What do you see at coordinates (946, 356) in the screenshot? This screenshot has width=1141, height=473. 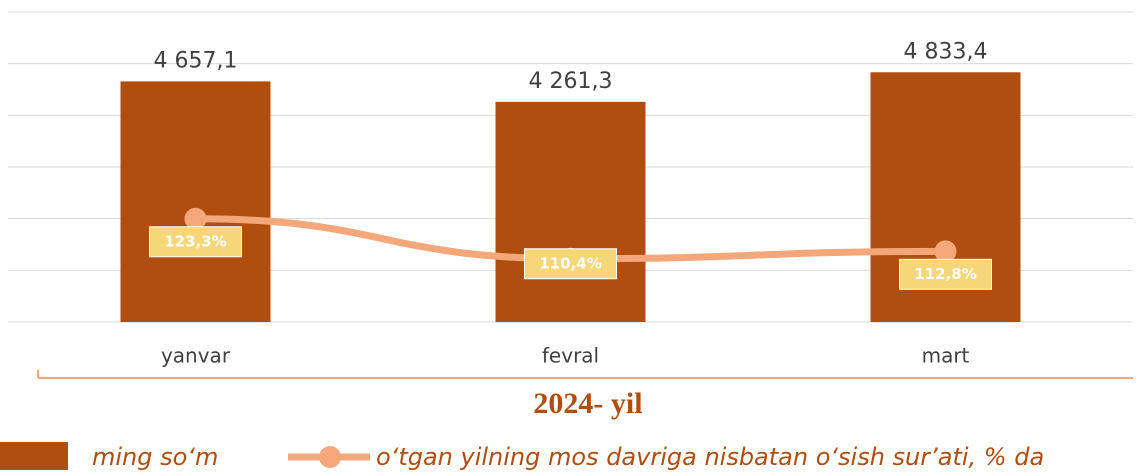 I see `x-tick-label: mart` at bounding box center [946, 356].